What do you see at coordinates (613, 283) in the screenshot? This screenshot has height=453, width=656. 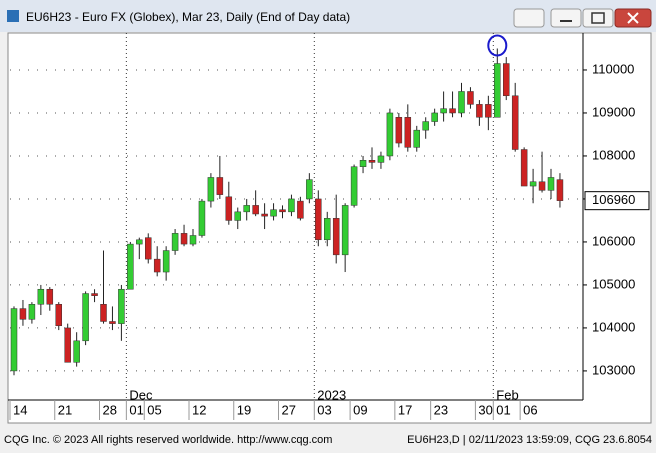 I see `y-tick-label: 105000` at bounding box center [613, 283].